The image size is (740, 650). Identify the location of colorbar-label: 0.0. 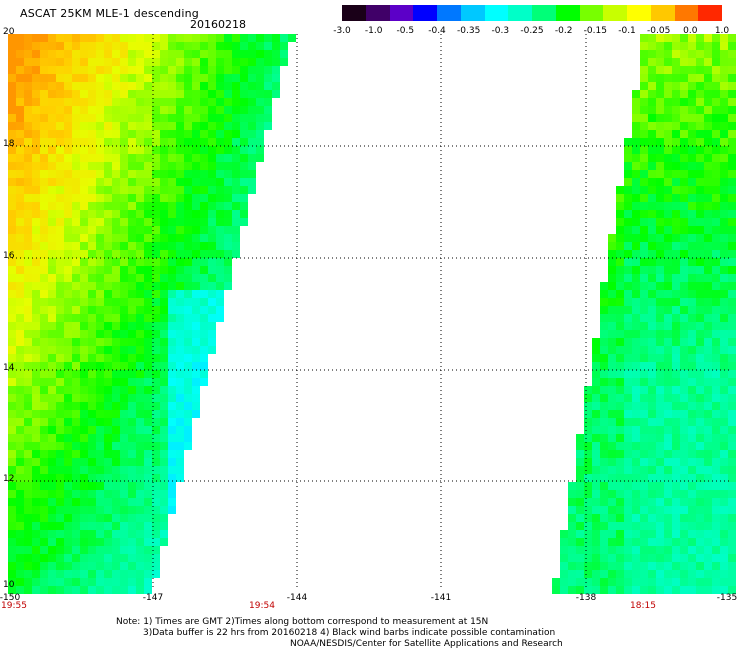
(690, 31).